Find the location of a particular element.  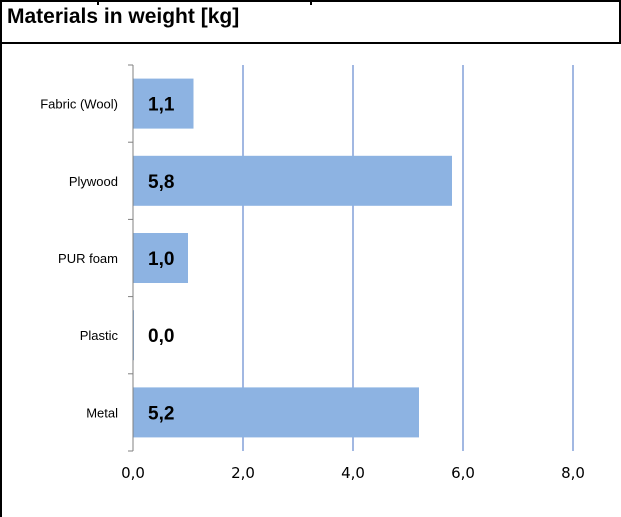

data-label: 1,0 is located at coordinates (161, 259).